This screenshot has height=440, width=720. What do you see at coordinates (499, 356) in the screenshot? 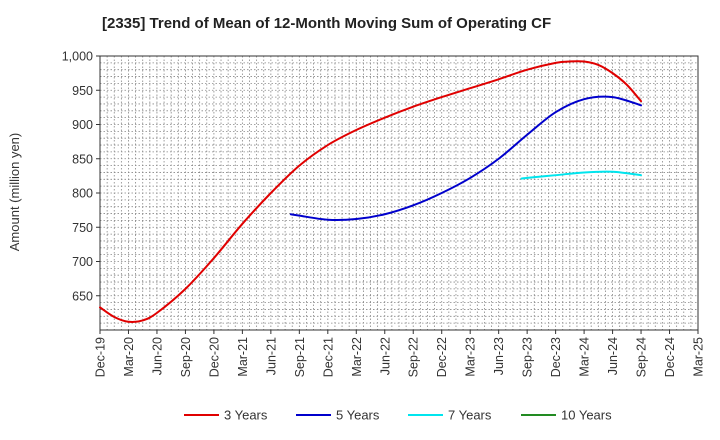
I see `x-tick-label: Jun-23` at bounding box center [499, 356].